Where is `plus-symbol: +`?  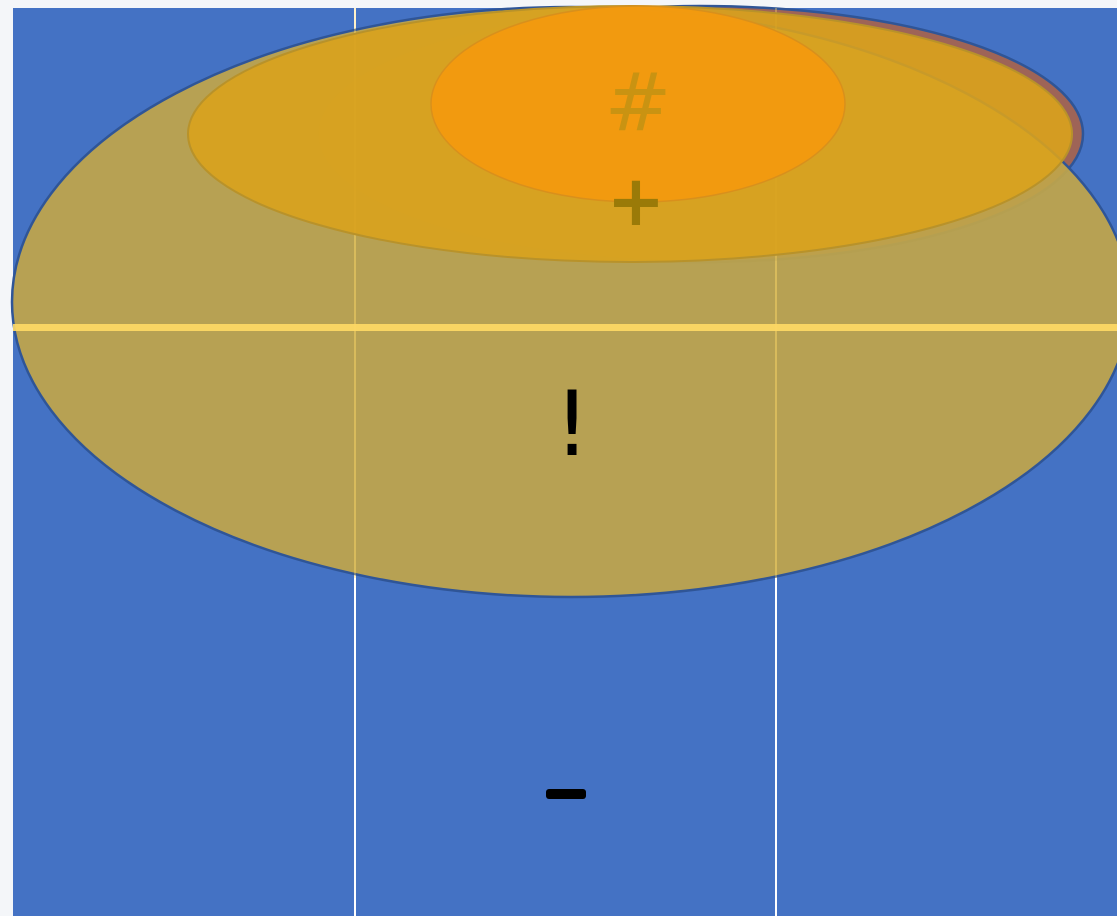 plus-symbol: + is located at coordinates (636, 201).